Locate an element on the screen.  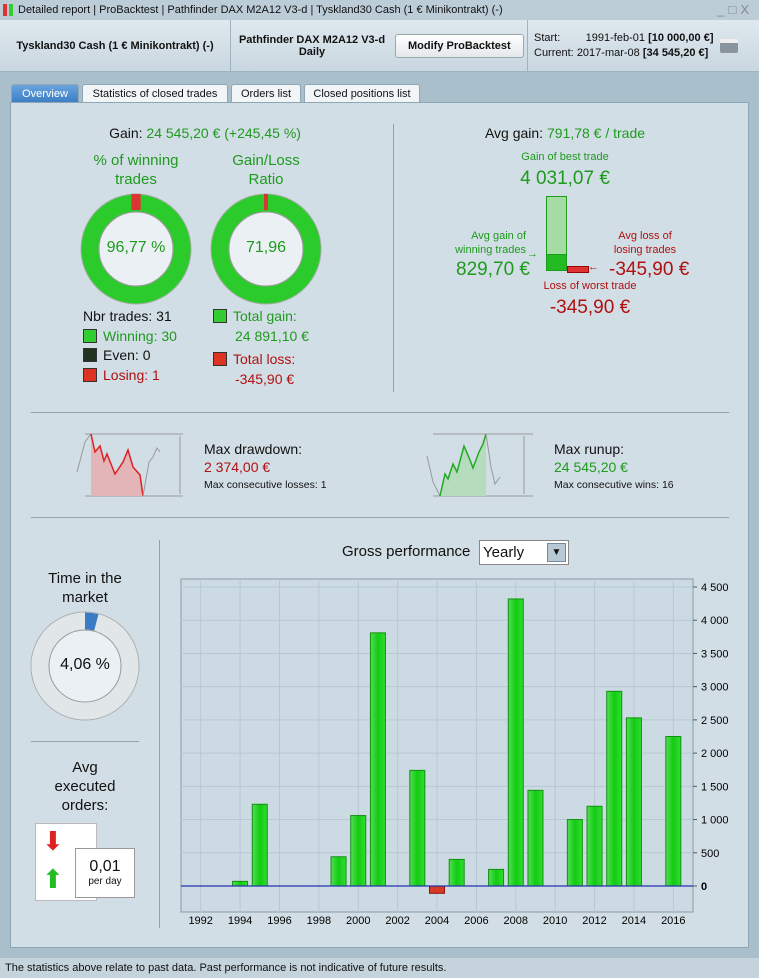
bar-2014 is located at coordinates (633, 802).